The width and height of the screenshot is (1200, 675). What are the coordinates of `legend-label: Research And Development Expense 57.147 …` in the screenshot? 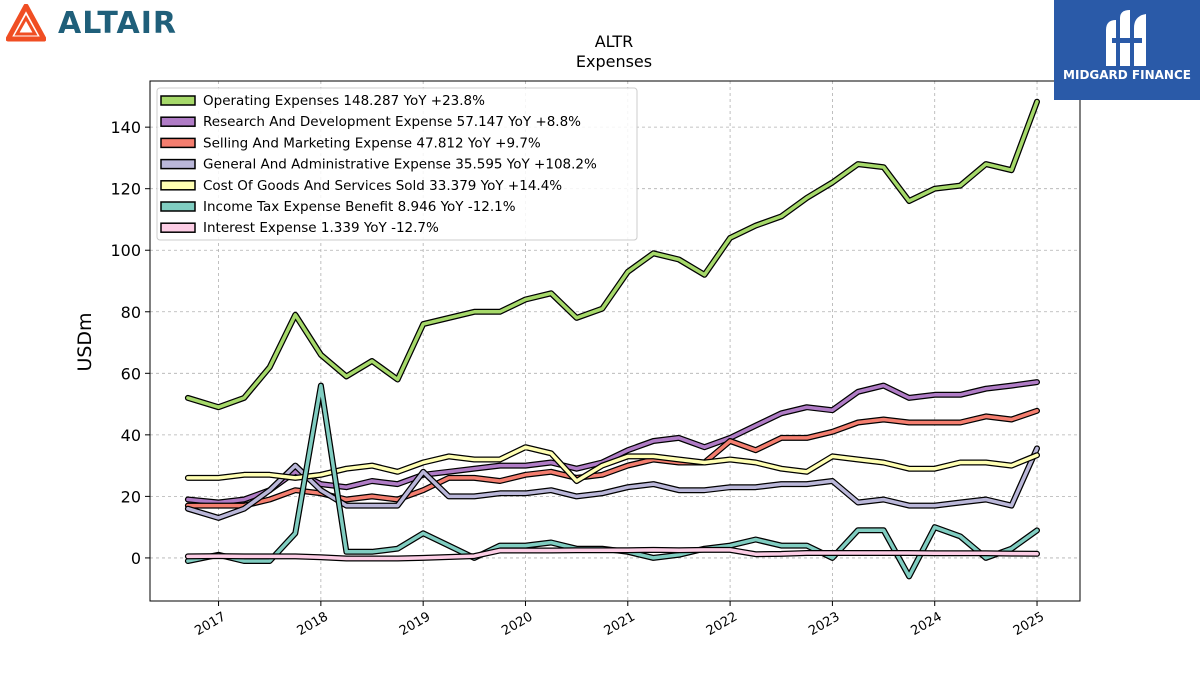 It's located at (392, 122).